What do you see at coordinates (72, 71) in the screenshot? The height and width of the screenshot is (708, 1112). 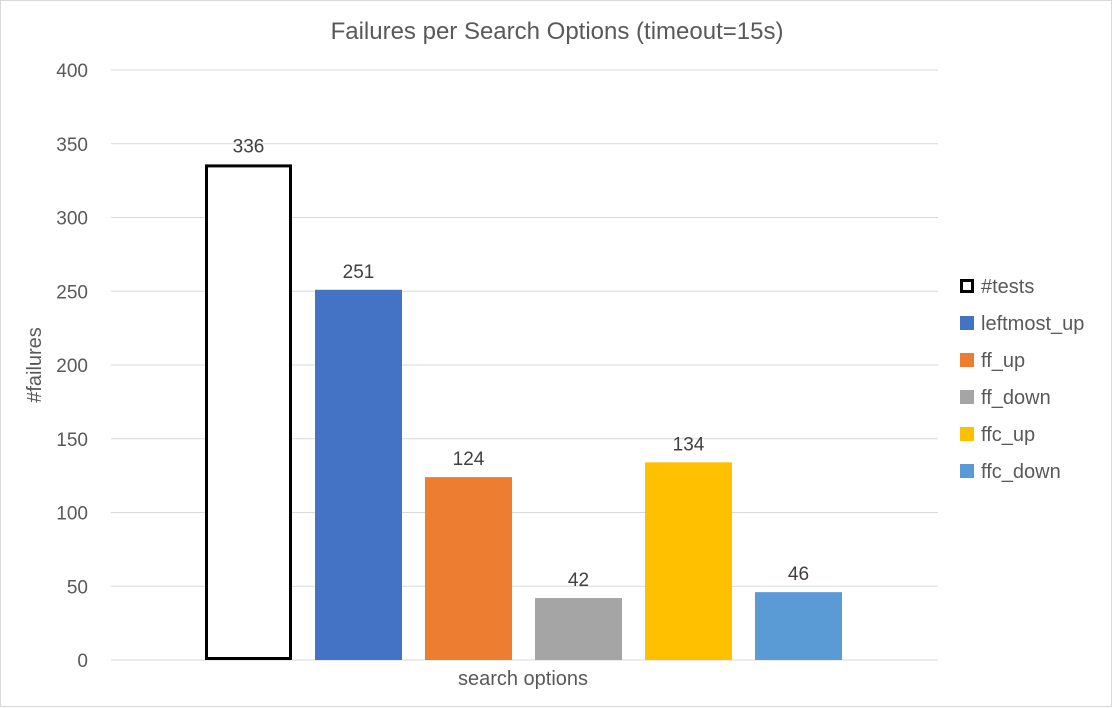 I see `y-tick-label: 400` at bounding box center [72, 71].